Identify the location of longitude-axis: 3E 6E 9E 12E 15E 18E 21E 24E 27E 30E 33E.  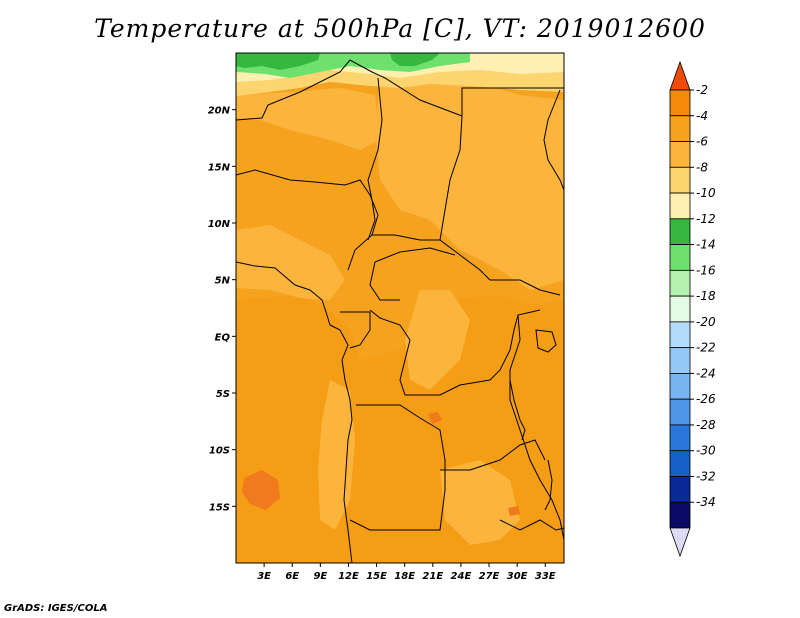
(406, 572).